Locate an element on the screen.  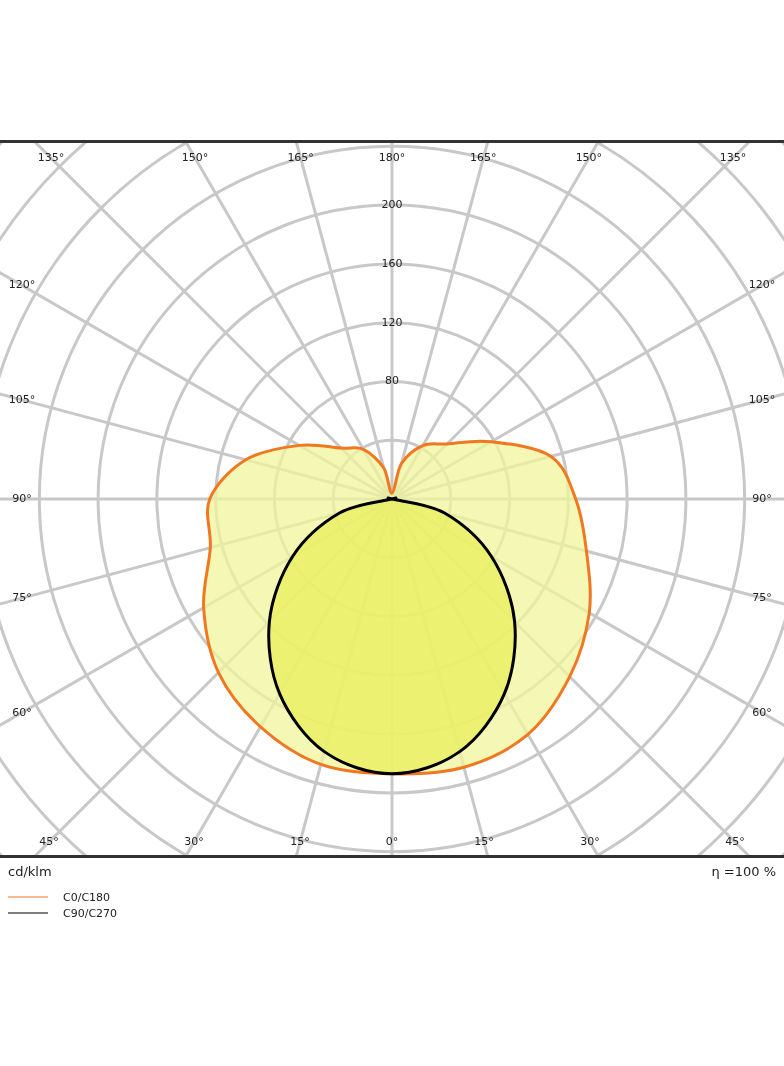
y-tick-label: 120 is located at coordinates (392, 322).